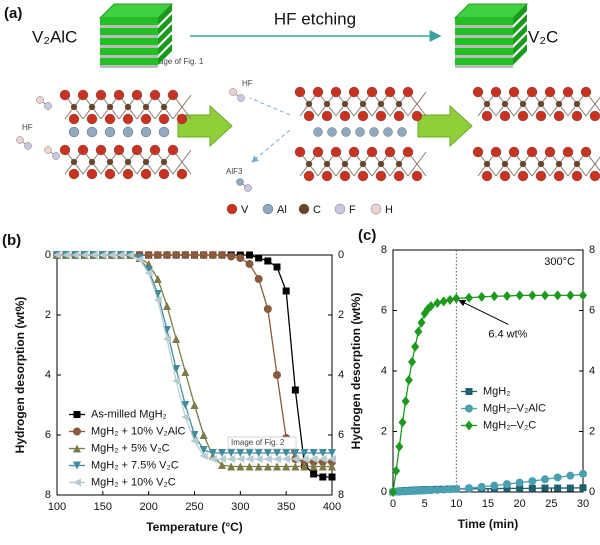 The width and height of the screenshot is (600, 545). What do you see at coordinates (247, 83) in the screenshot?
I see `molecule-label: HF` at bounding box center [247, 83].